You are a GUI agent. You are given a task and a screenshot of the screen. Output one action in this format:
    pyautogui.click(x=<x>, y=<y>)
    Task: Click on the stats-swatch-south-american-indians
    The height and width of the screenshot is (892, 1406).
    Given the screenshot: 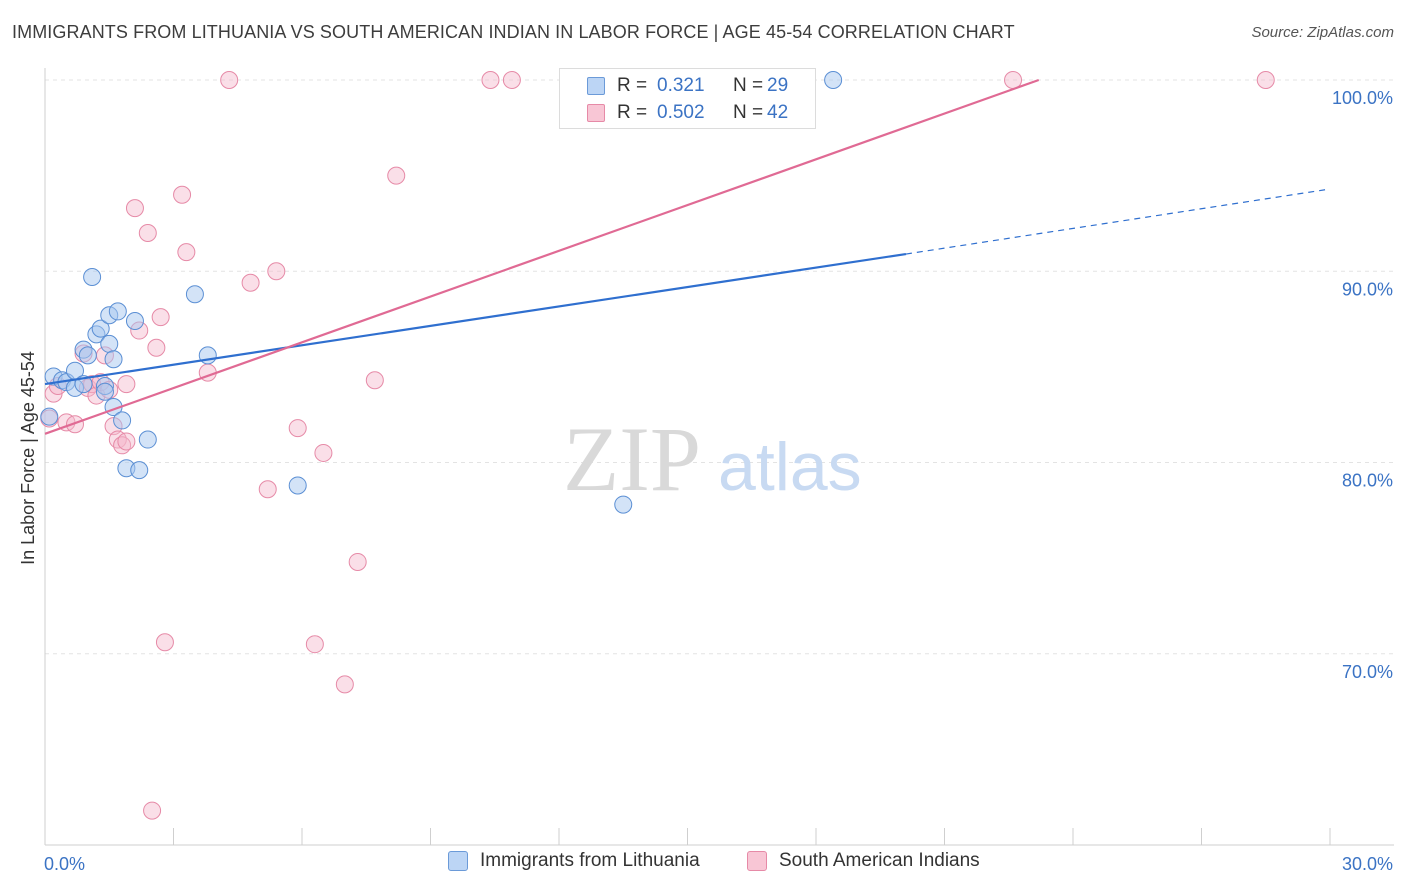 What is the action you would take?
    pyautogui.click(x=596, y=113)
    